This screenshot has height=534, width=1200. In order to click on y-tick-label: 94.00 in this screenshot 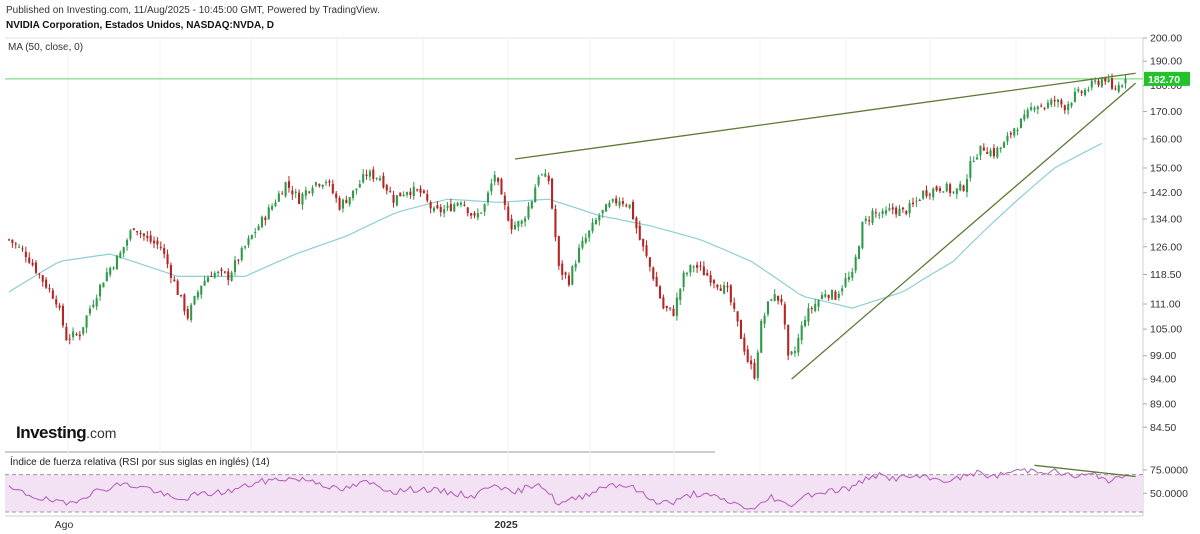, I will do `click(1163, 380)`.